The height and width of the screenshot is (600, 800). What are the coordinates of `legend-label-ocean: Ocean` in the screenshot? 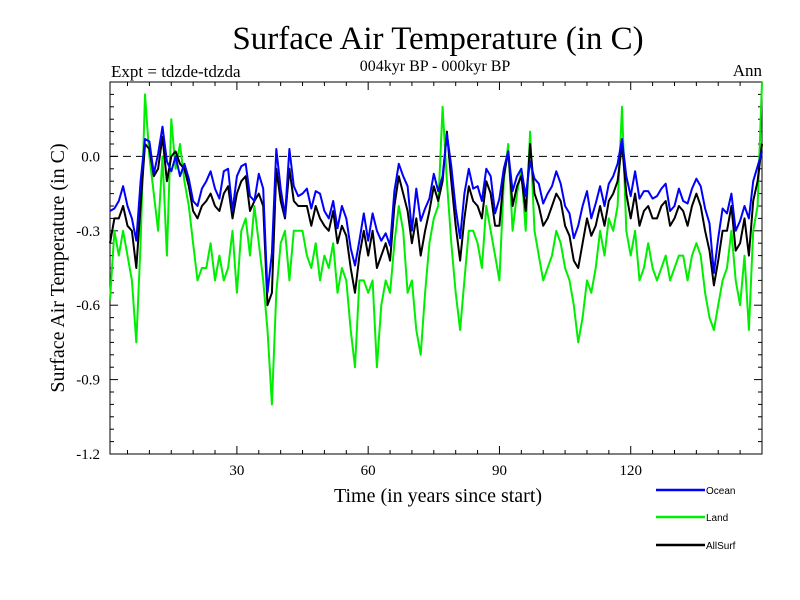 It's located at (720, 491).